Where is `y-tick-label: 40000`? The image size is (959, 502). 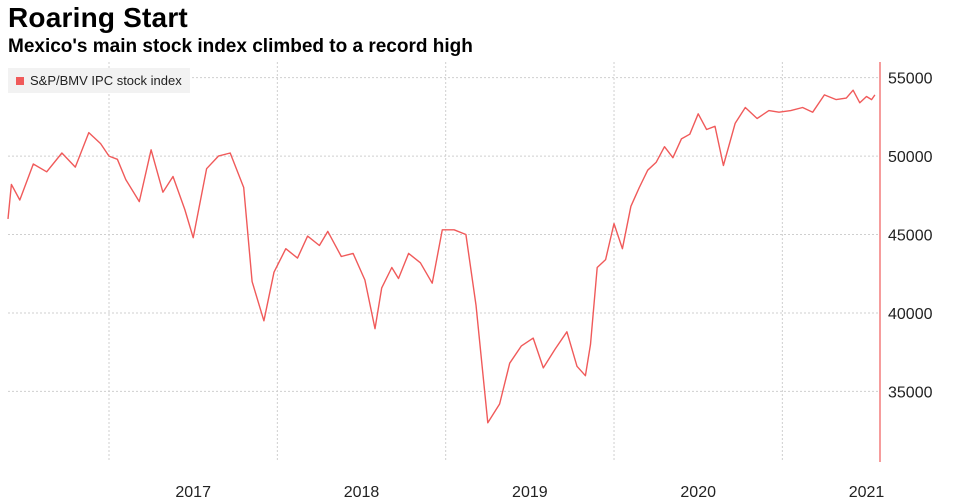
y-tick-label: 40000 is located at coordinates (910, 314).